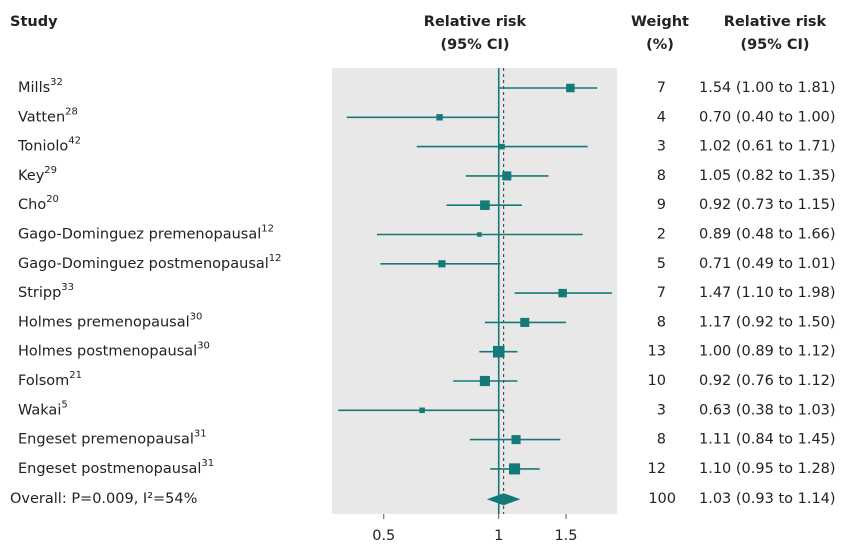 The width and height of the screenshot is (853, 545). I want to click on weight: 13, so click(657, 352).